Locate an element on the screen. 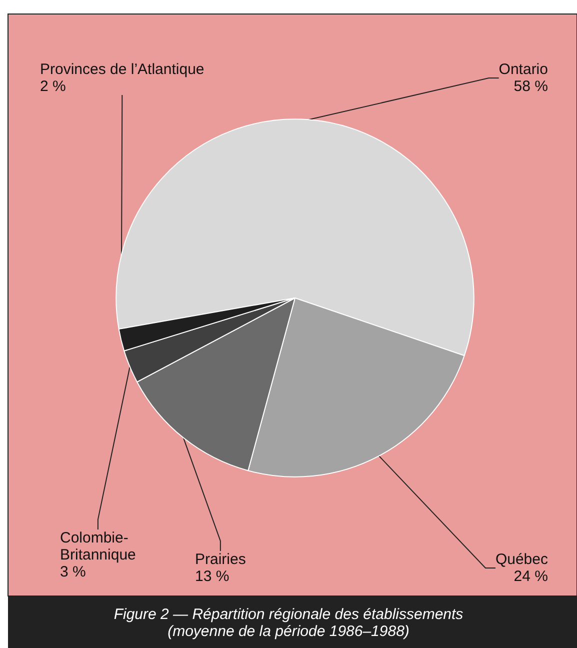 Image resolution: width=577 pixels, height=648 pixels. data-label: 58 % is located at coordinates (531, 86).